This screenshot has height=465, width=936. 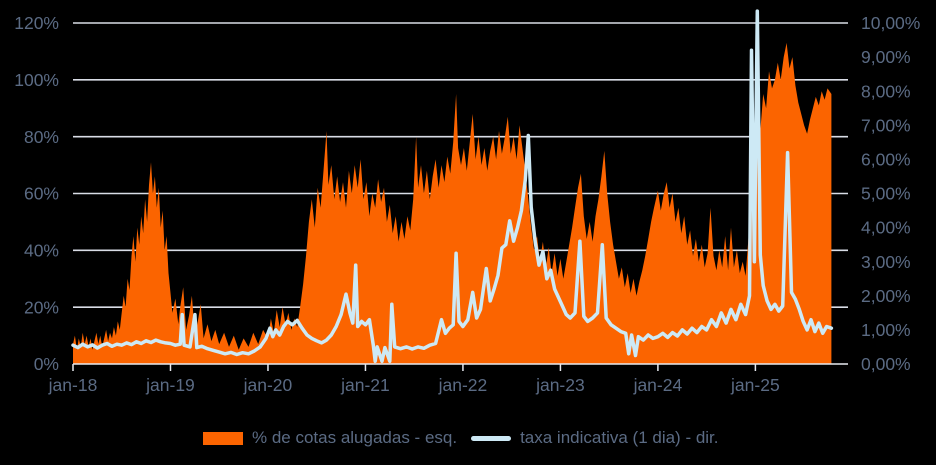 I want to click on y-right-tick-label: 8,00%, so click(x=886, y=91).